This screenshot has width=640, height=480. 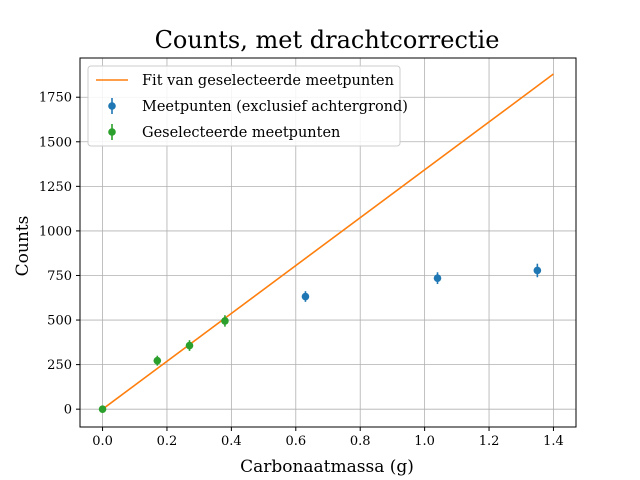 What do you see at coordinates (55, 142) in the screenshot?
I see `y-tick-label-6: 1500` at bounding box center [55, 142].